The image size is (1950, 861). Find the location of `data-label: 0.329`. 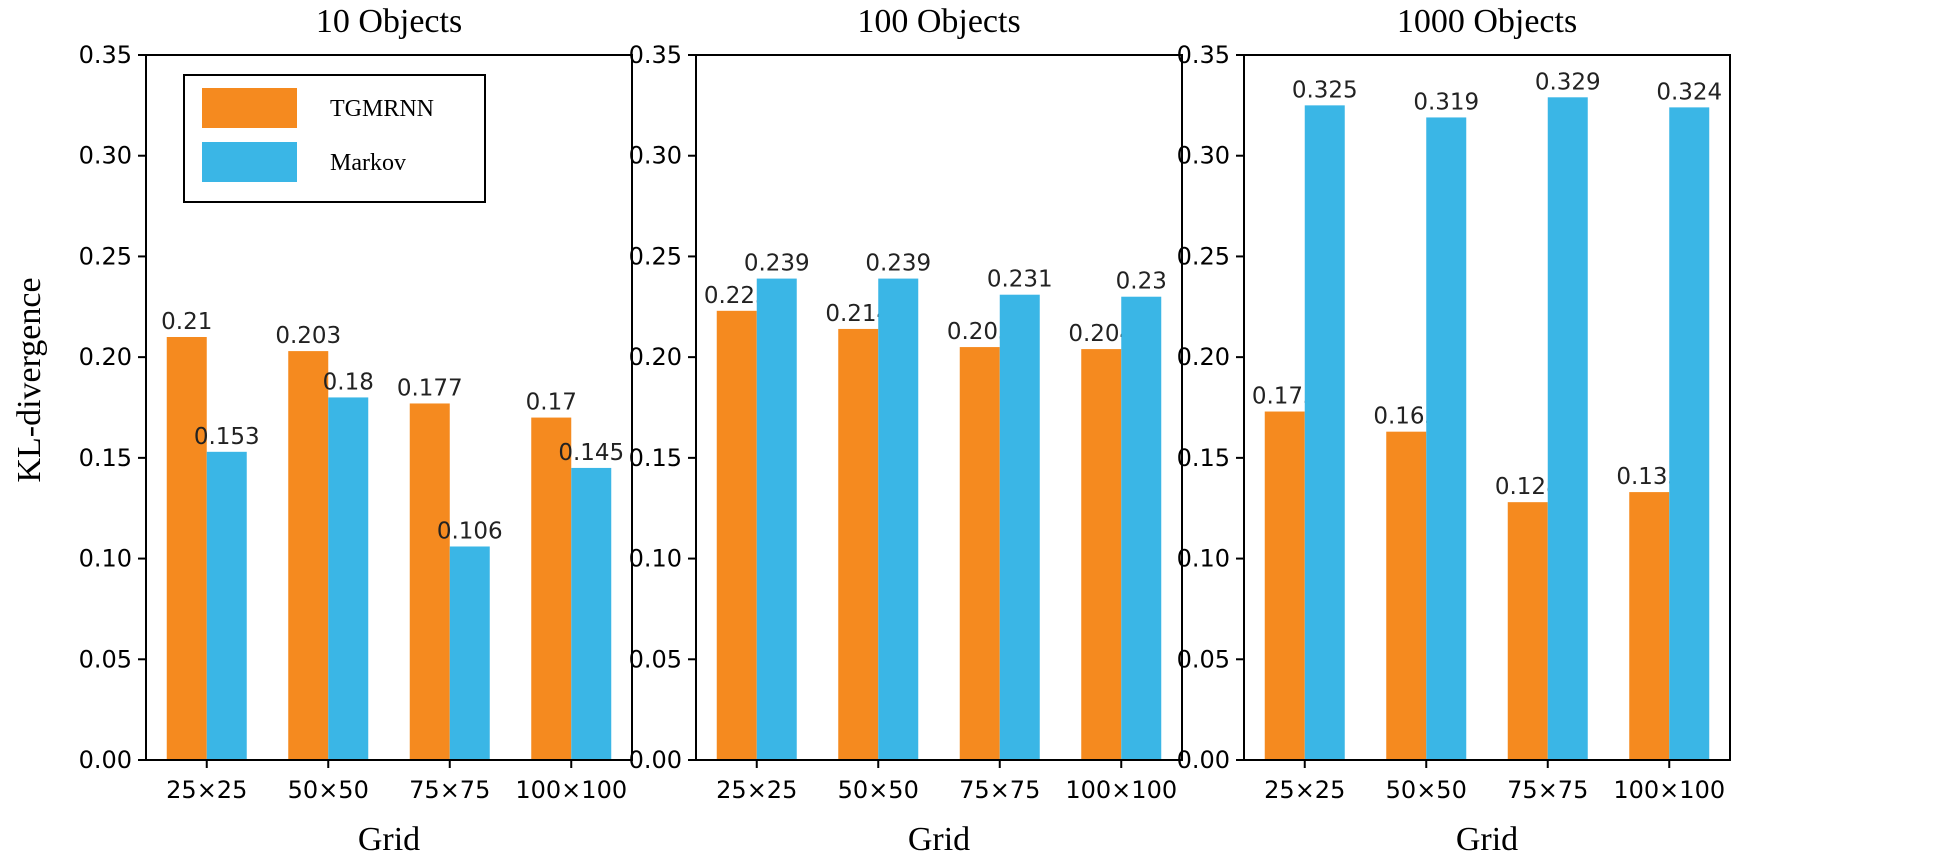

data-label: 0.329 is located at coordinates (1568, 82).